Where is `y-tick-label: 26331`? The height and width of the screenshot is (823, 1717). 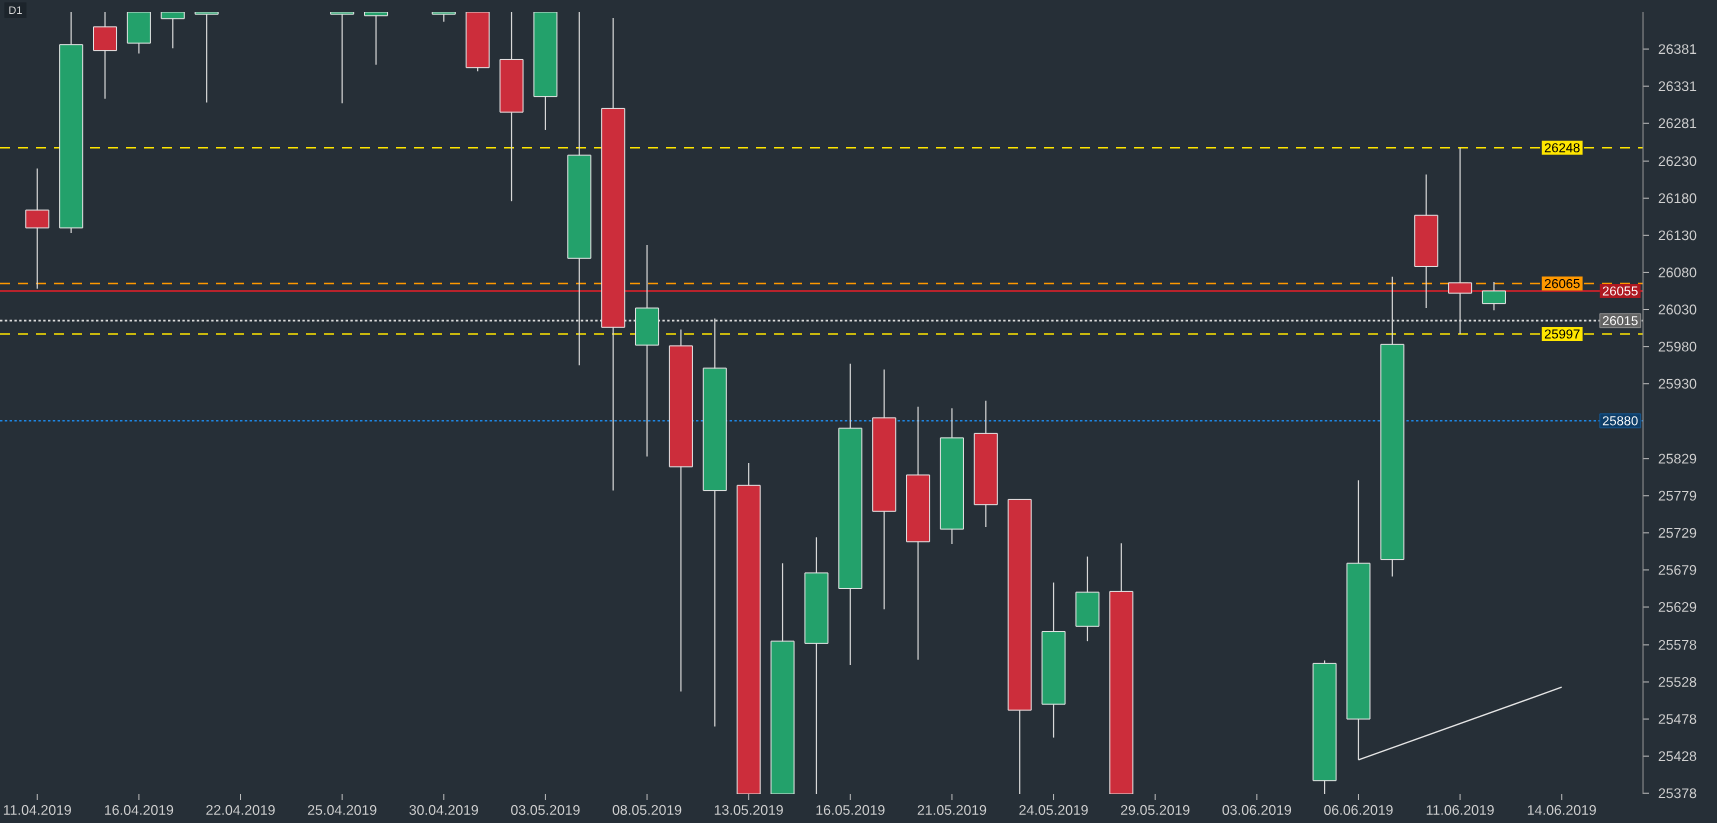 y-tick-label: 26331 is located at coordinates (1677, 86).